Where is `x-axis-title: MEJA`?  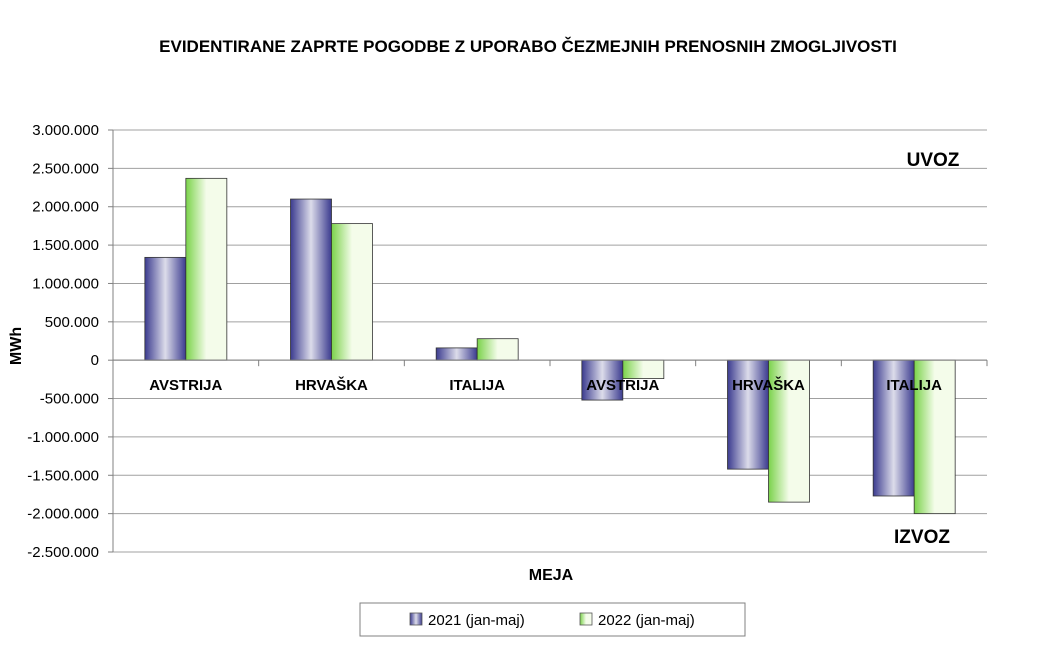
x-axis-title: MEJA is located at coordinates (551, 575).